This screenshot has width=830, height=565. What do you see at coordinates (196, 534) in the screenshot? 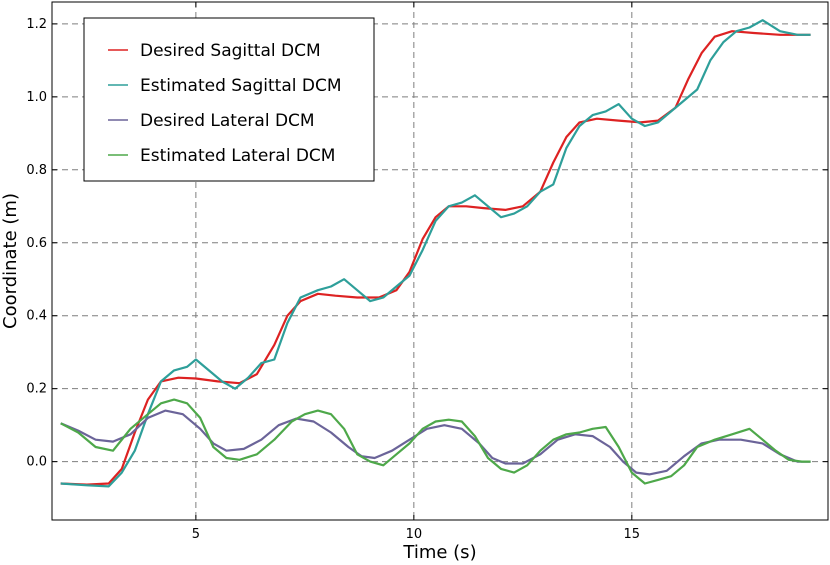
I see `x-tick-label: 5` at bounding box center [196, 534].